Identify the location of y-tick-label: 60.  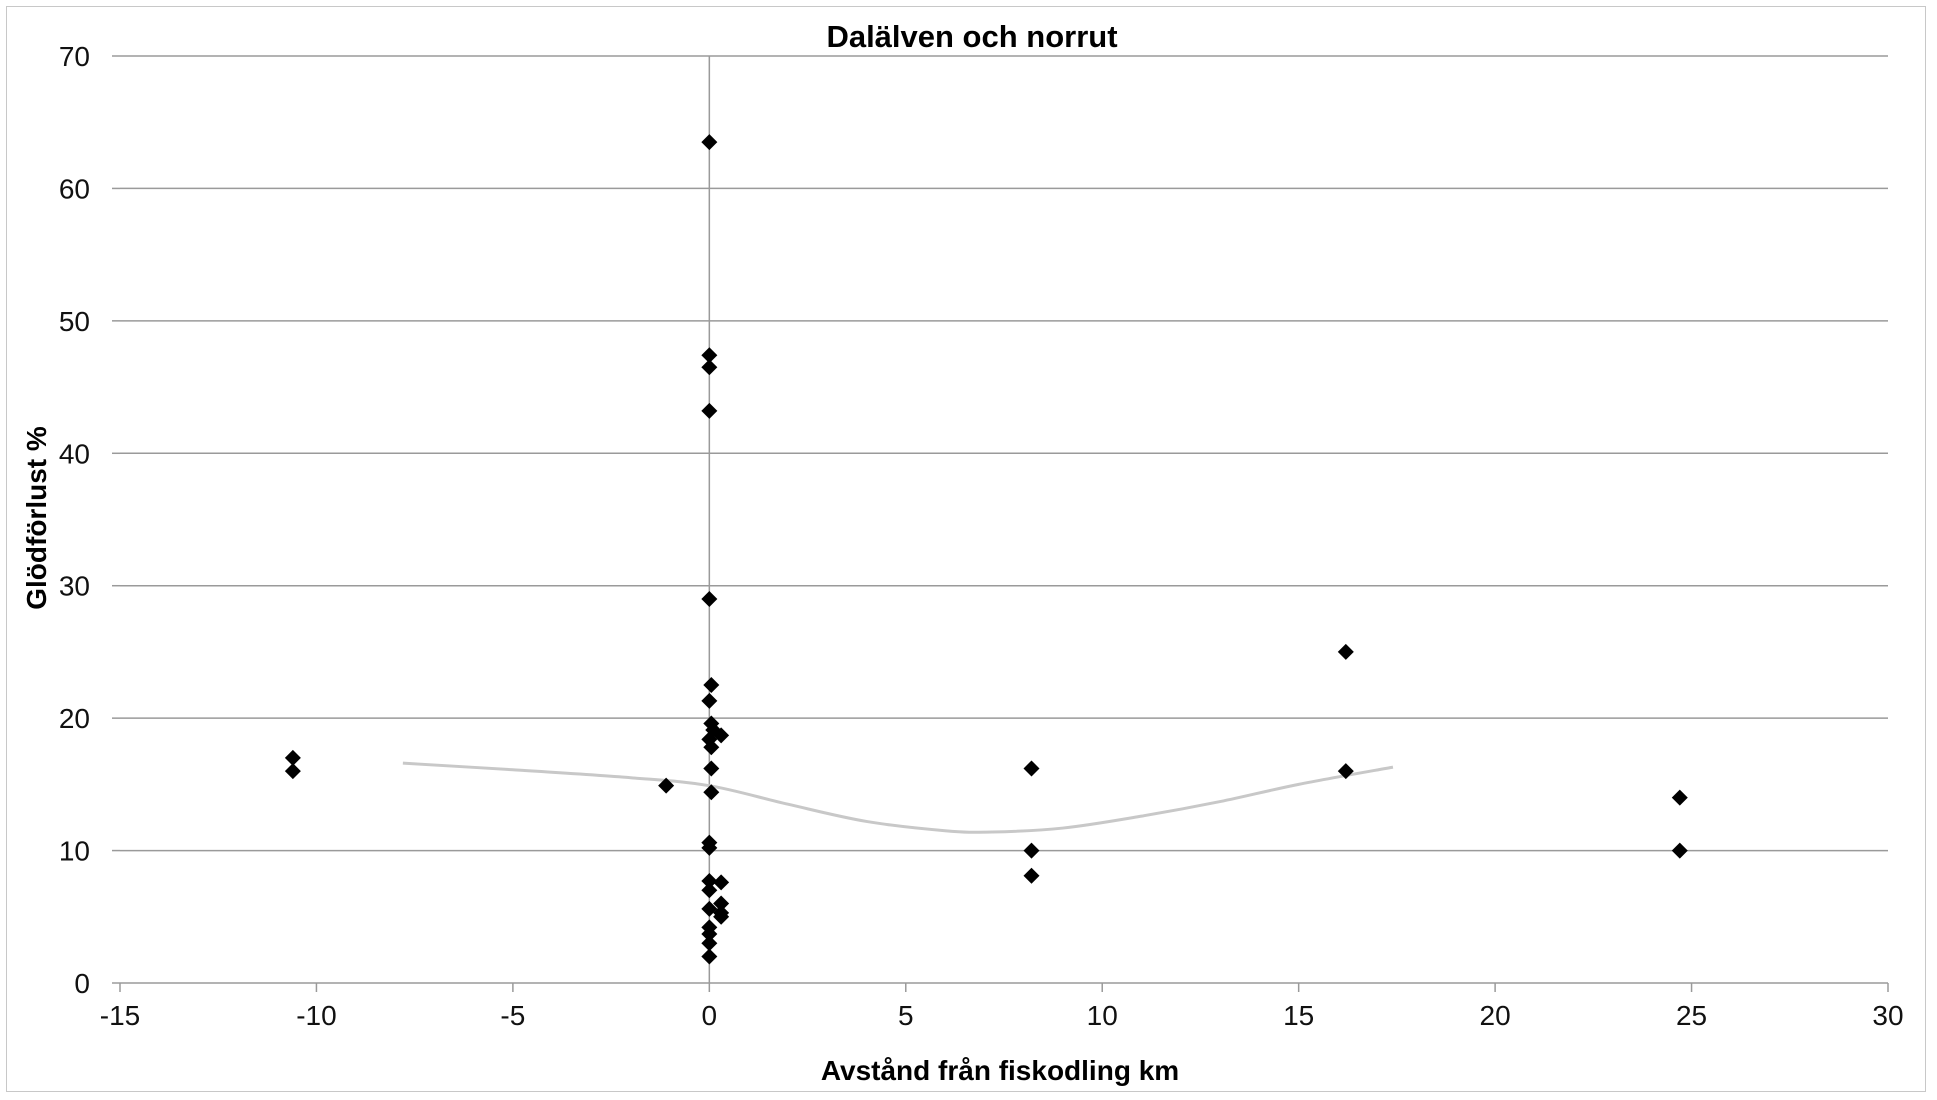
(74, 188).